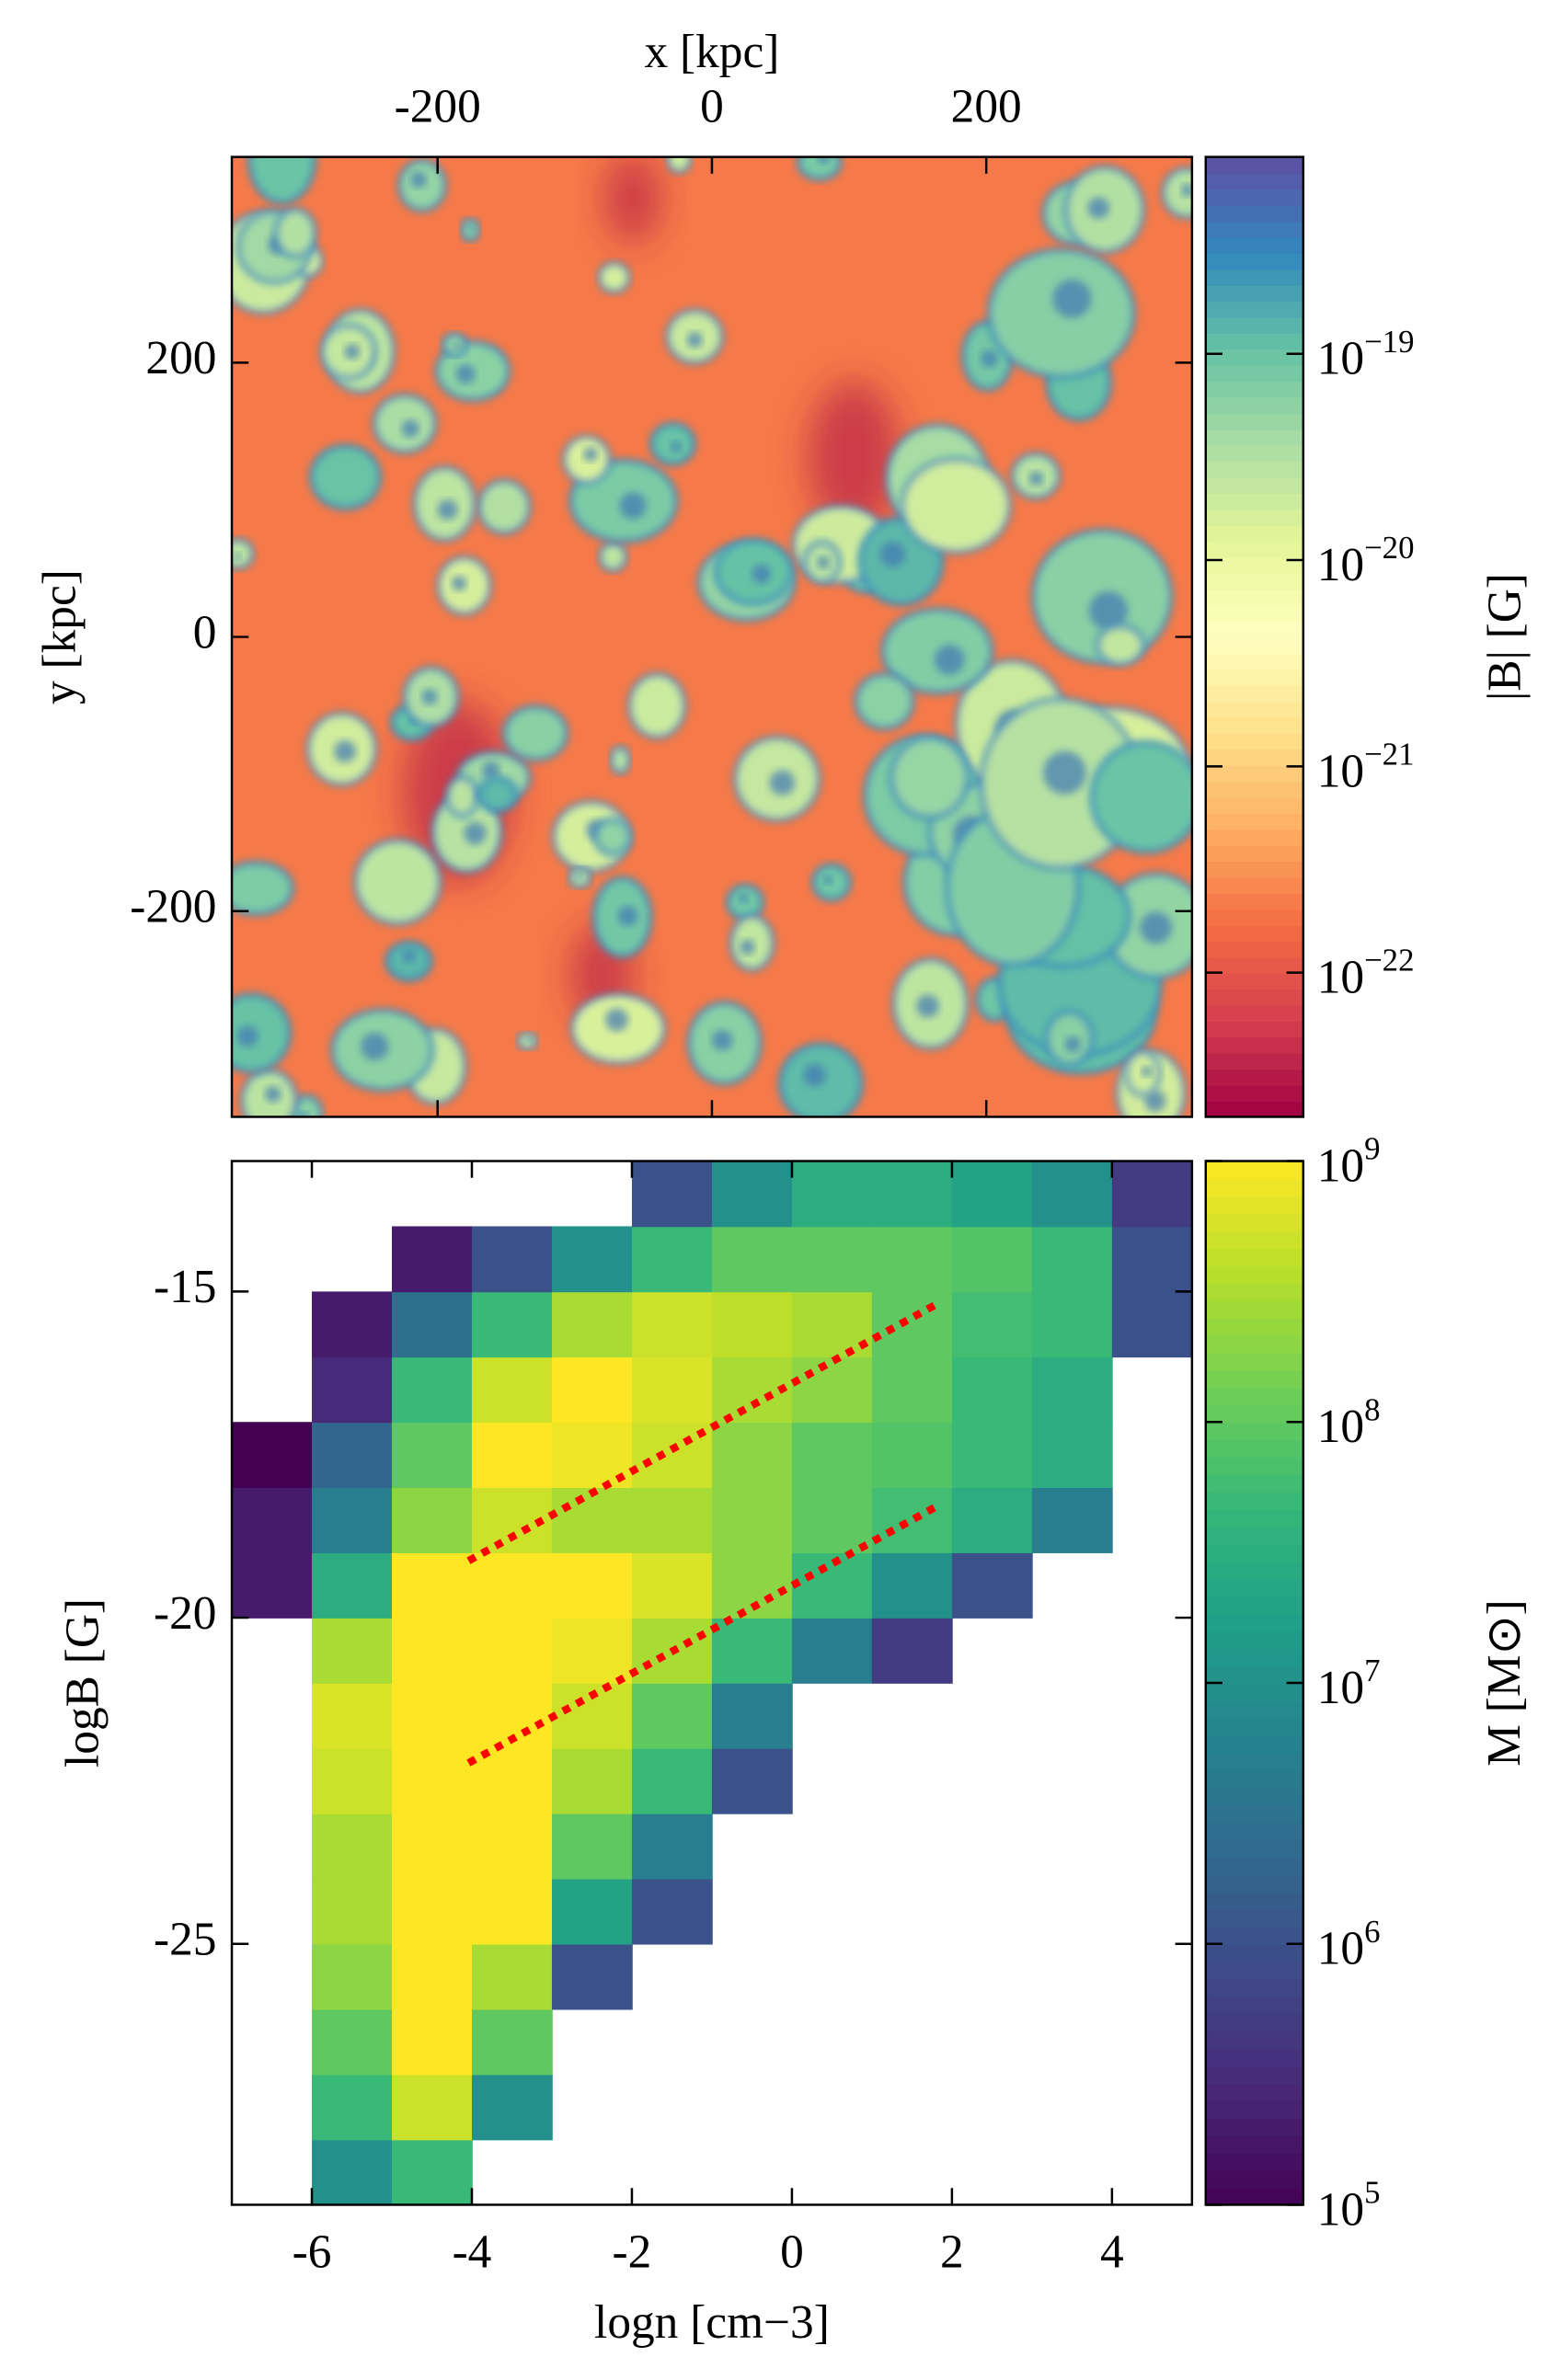 This screenshot has width=1561, height=2380. Describe the element at coordinates (952, 2252) in the screenshot. I see `x-tick-label: 2` at that location.